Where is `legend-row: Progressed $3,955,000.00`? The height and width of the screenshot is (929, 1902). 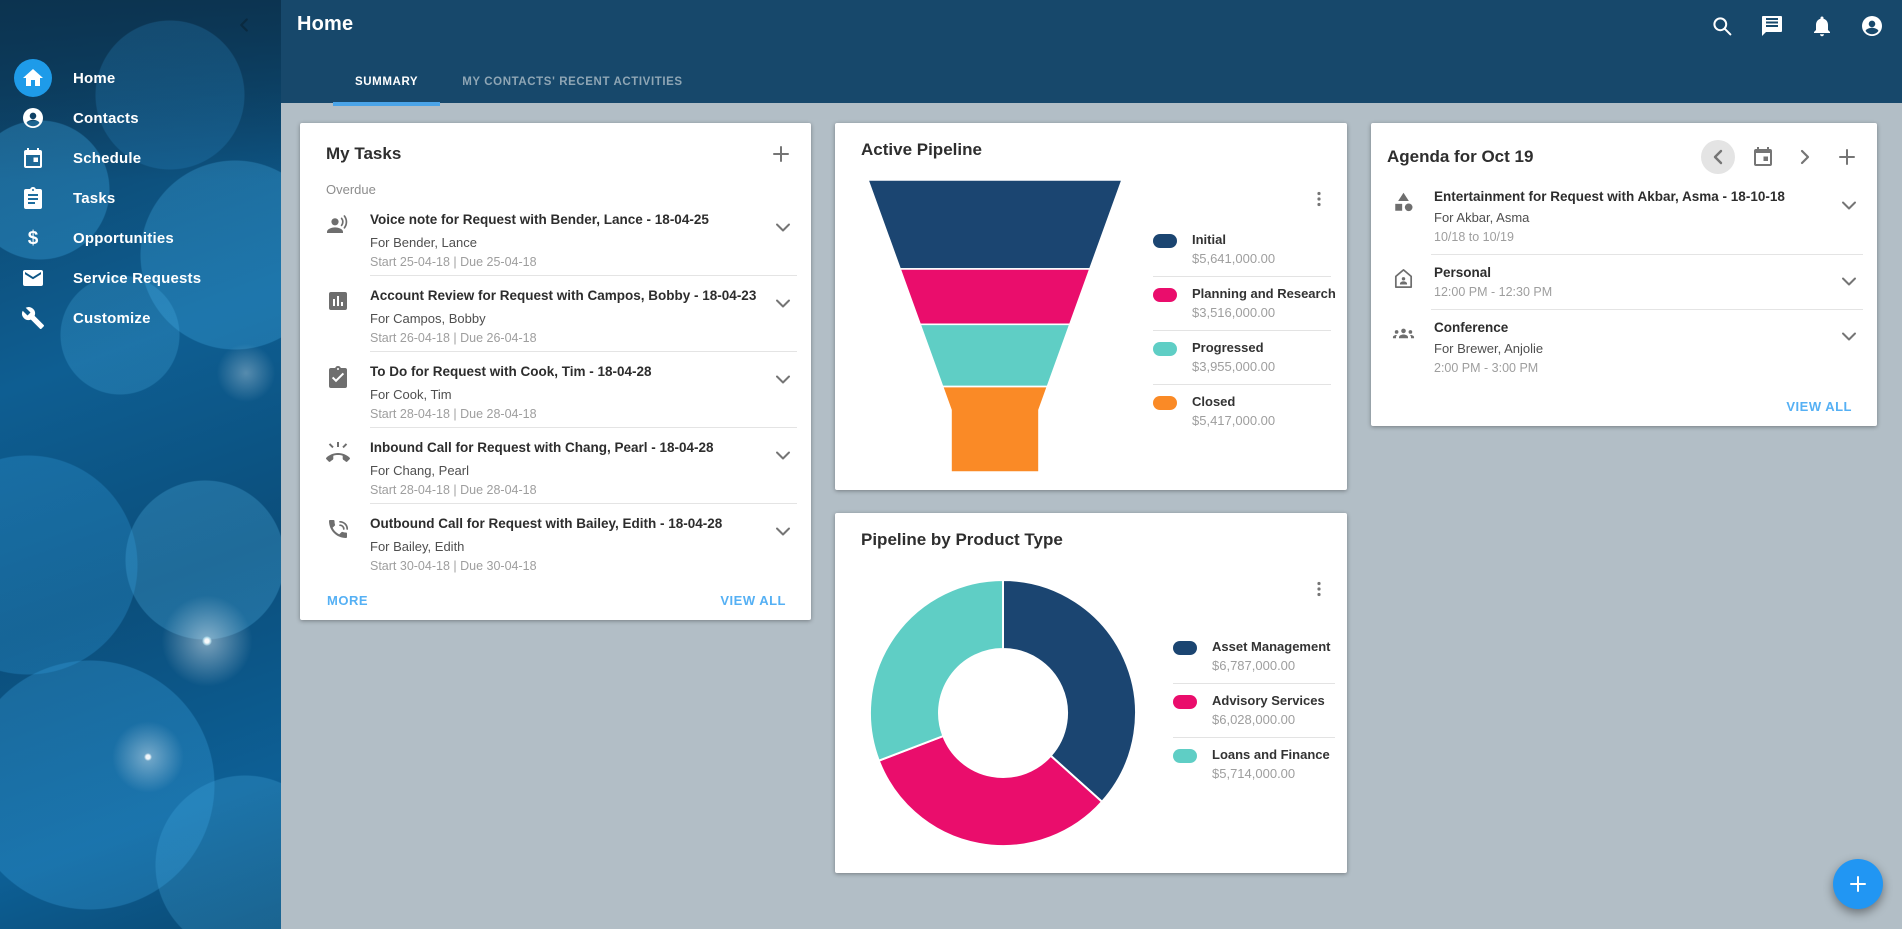
legend-row: Progressed $3,955,000.00 is located at coordinates (1242, 357).